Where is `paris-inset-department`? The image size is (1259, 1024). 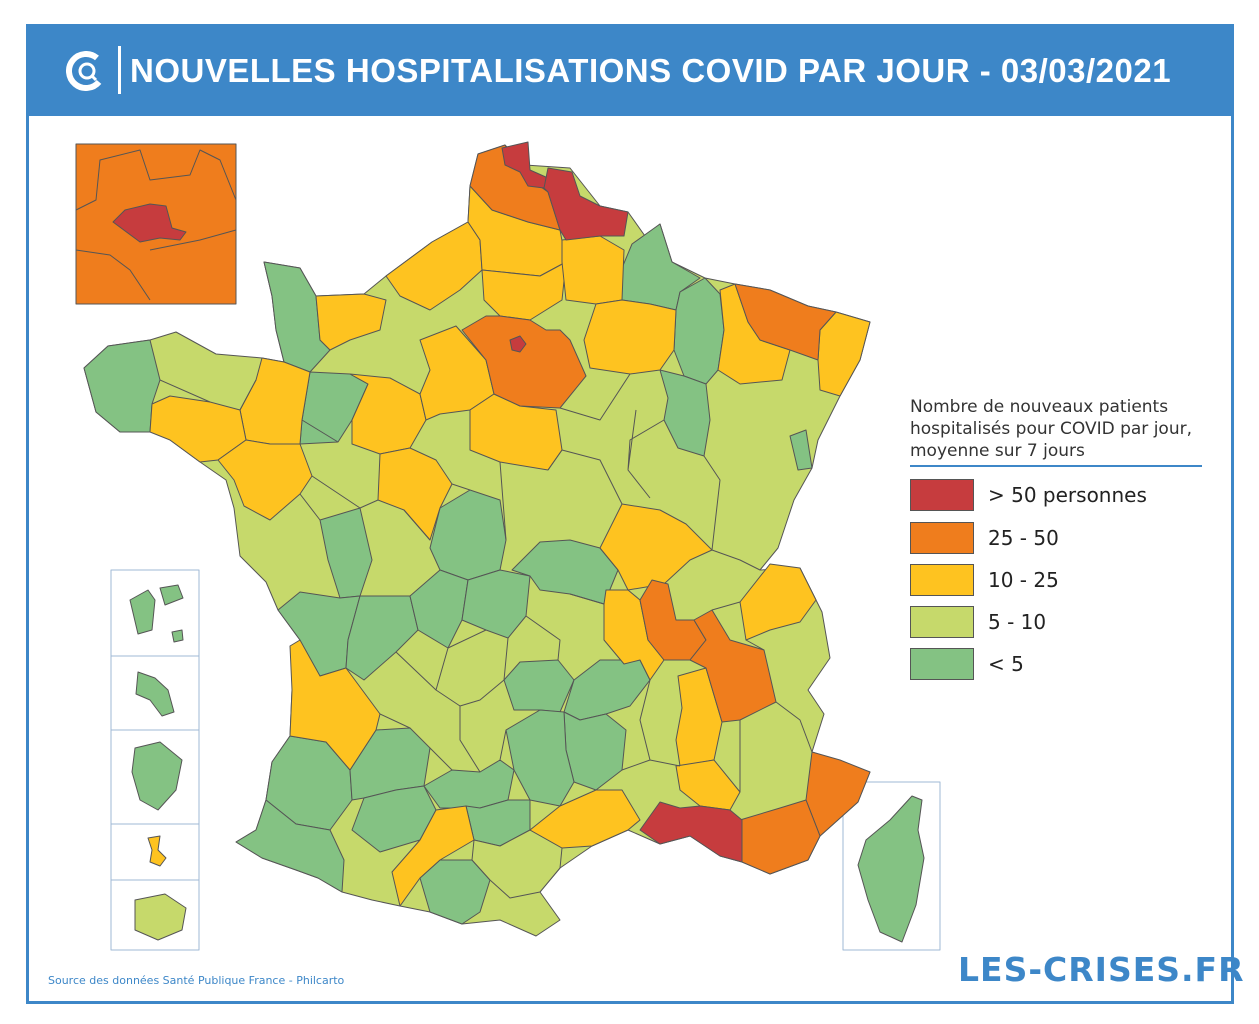
paris-inset-department is located at coordinates (149, 223).